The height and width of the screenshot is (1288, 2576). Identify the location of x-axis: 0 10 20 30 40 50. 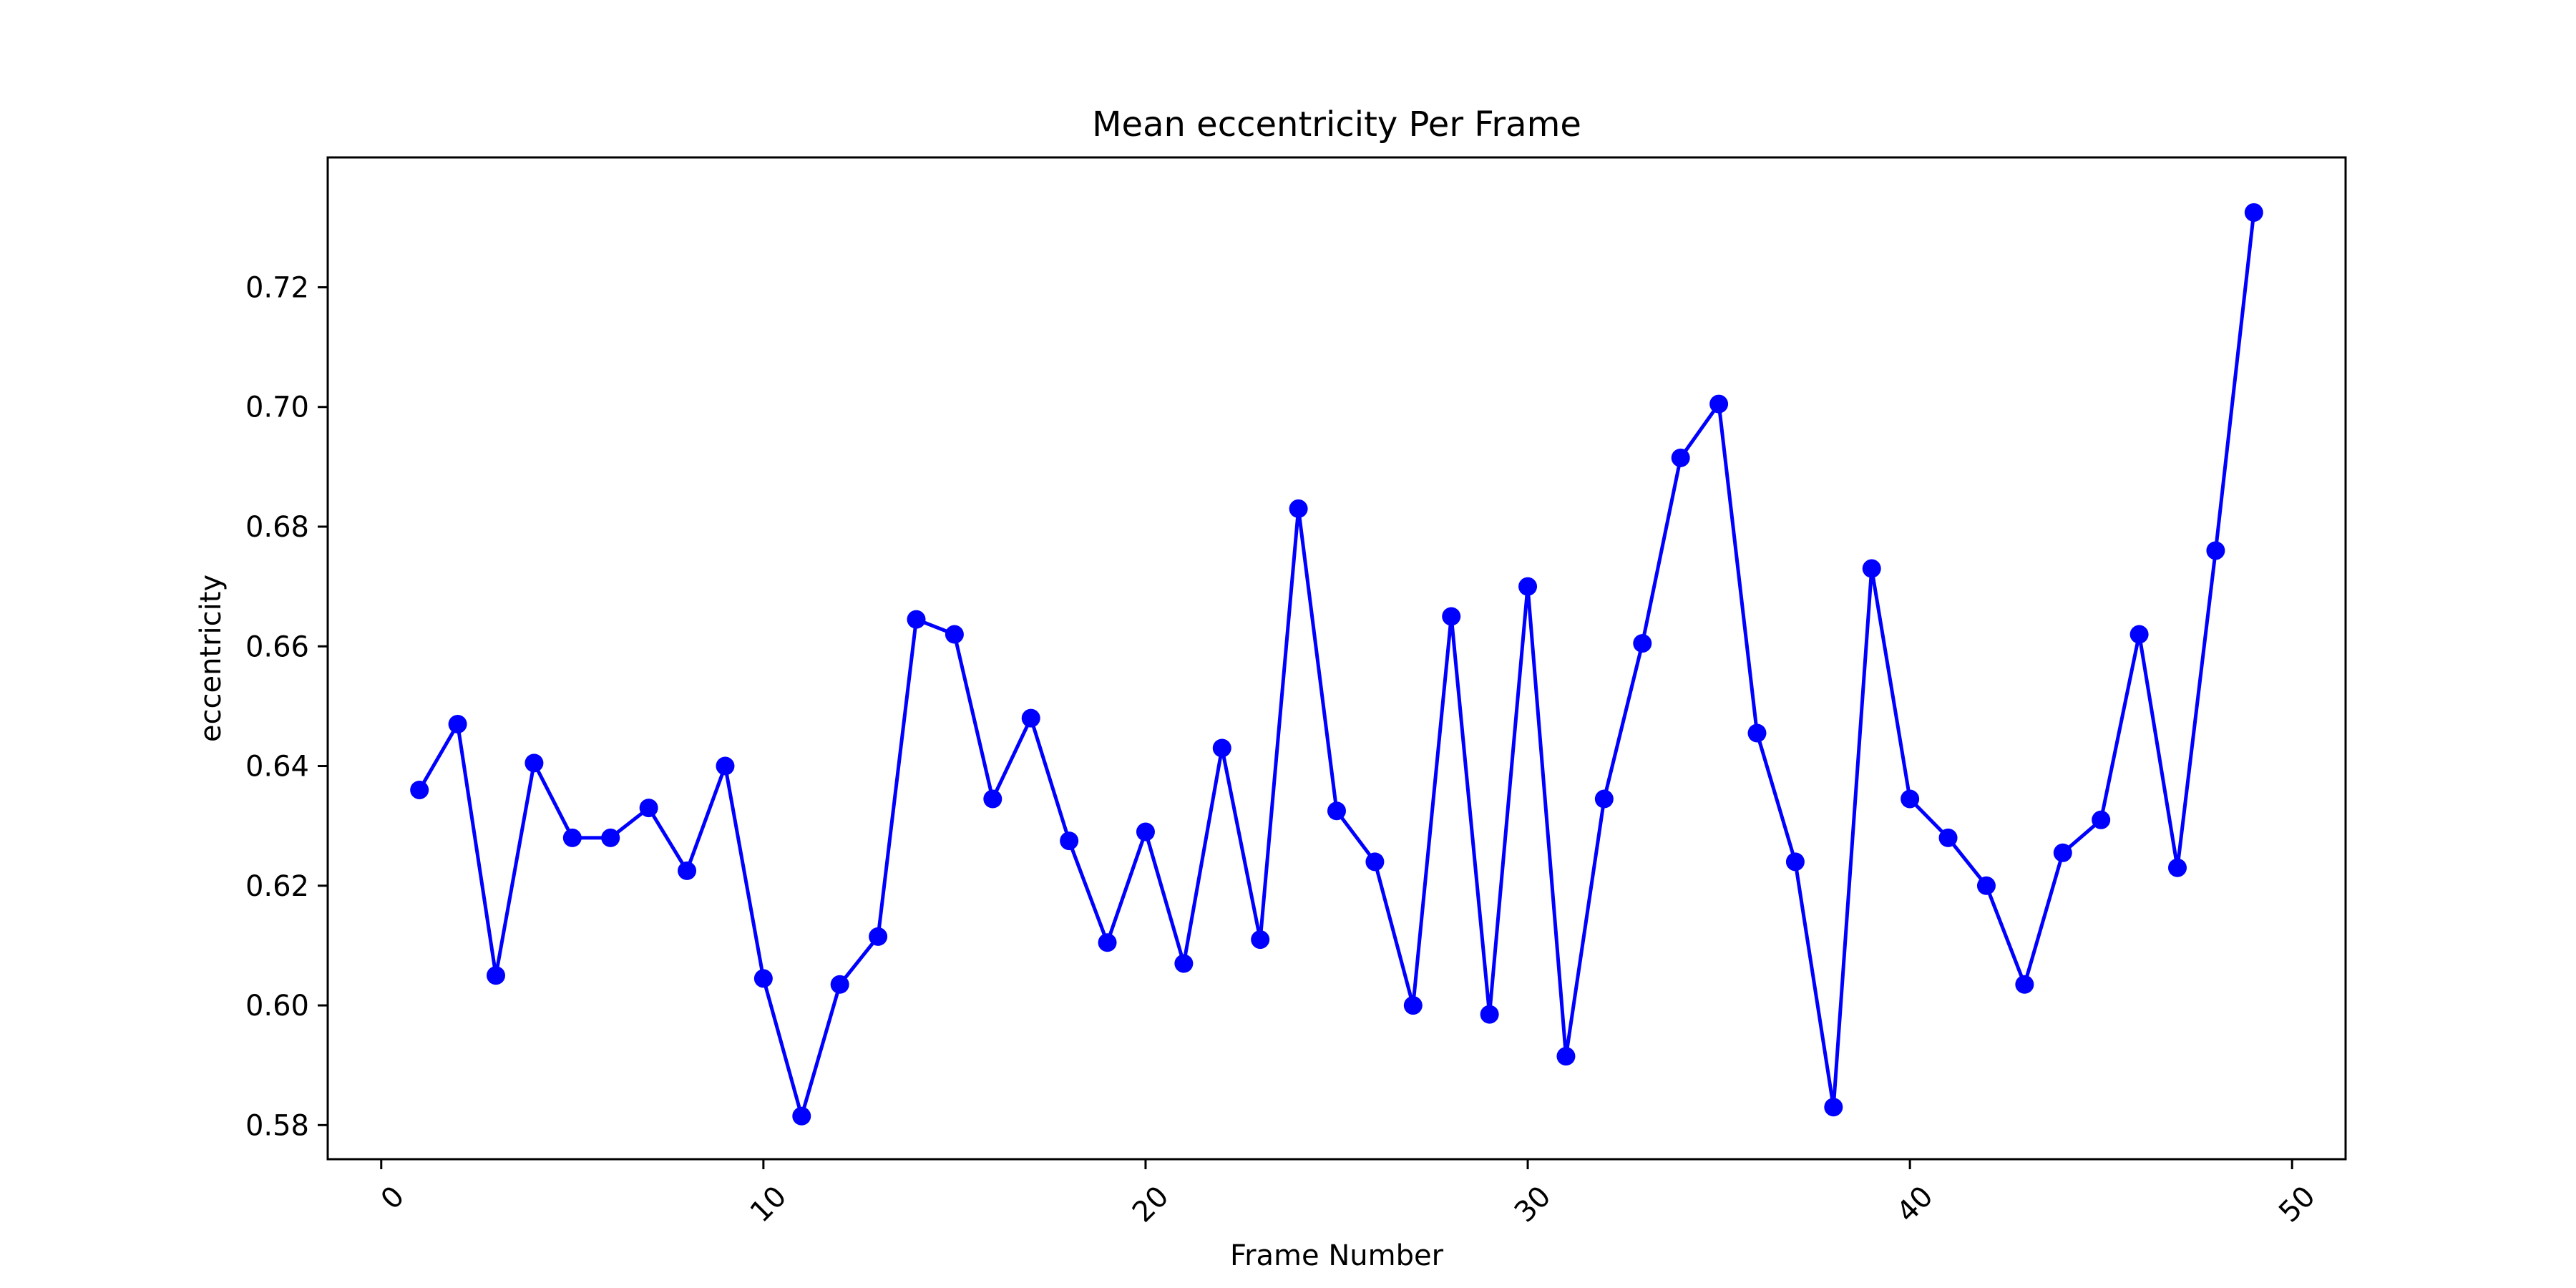
(1348, 1194).